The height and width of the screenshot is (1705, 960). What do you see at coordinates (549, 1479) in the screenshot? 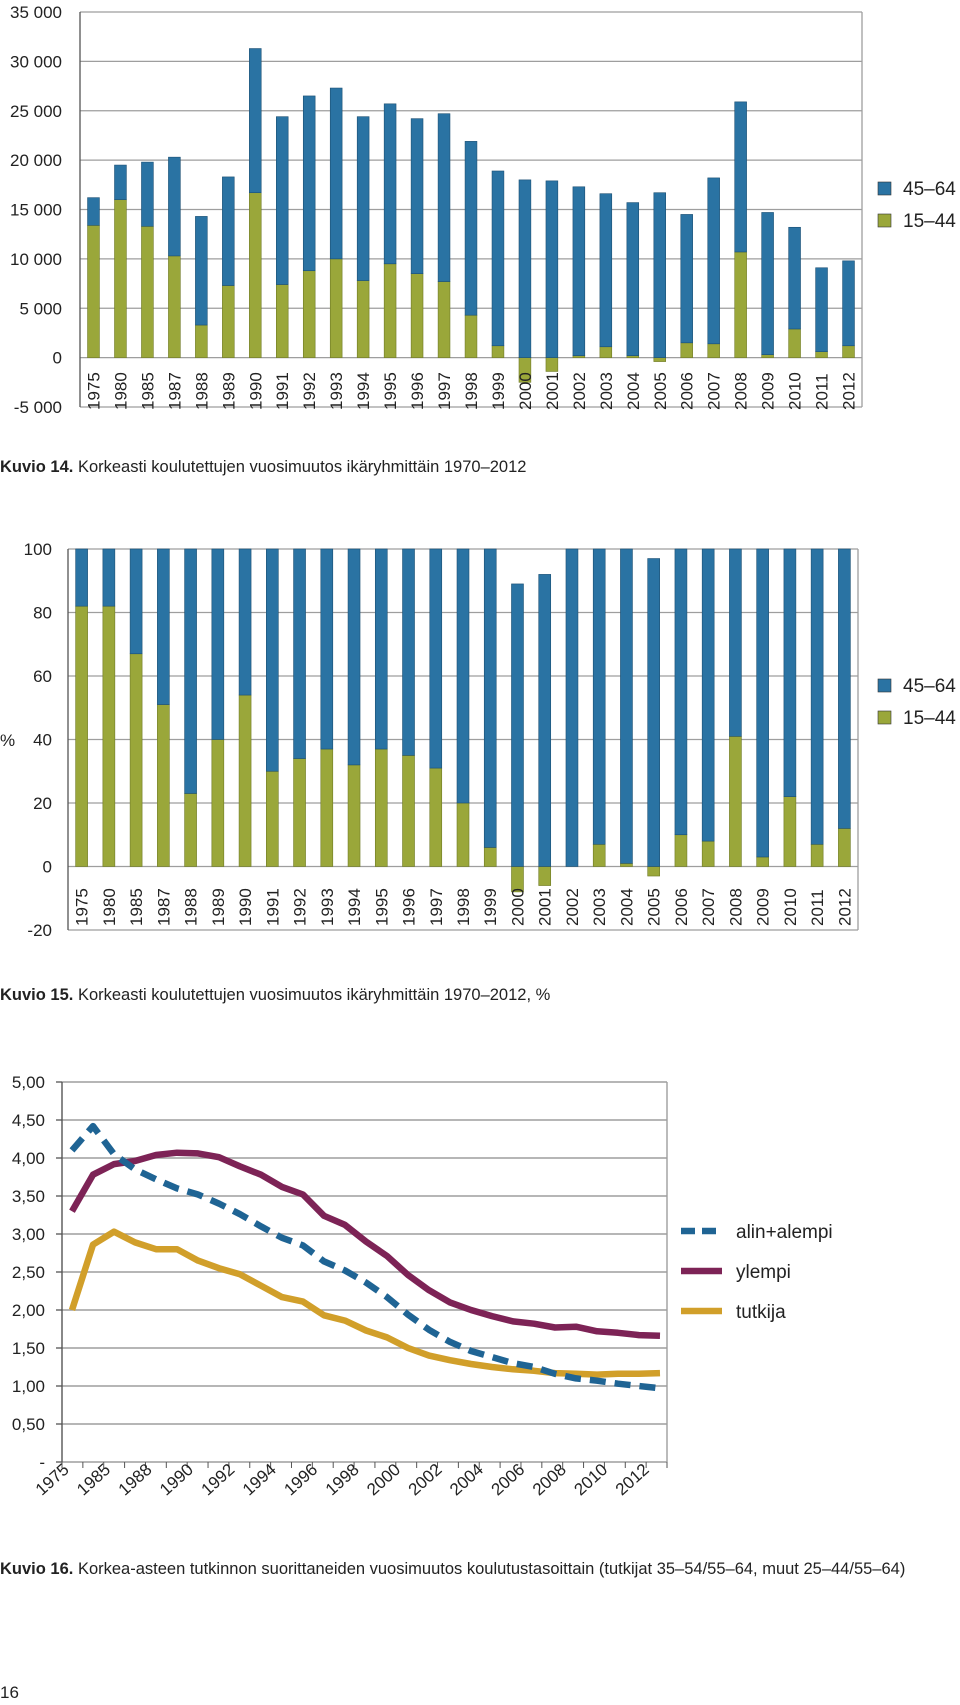
I see `x-tick-label: 2008` at bounding box center [549, 1479].